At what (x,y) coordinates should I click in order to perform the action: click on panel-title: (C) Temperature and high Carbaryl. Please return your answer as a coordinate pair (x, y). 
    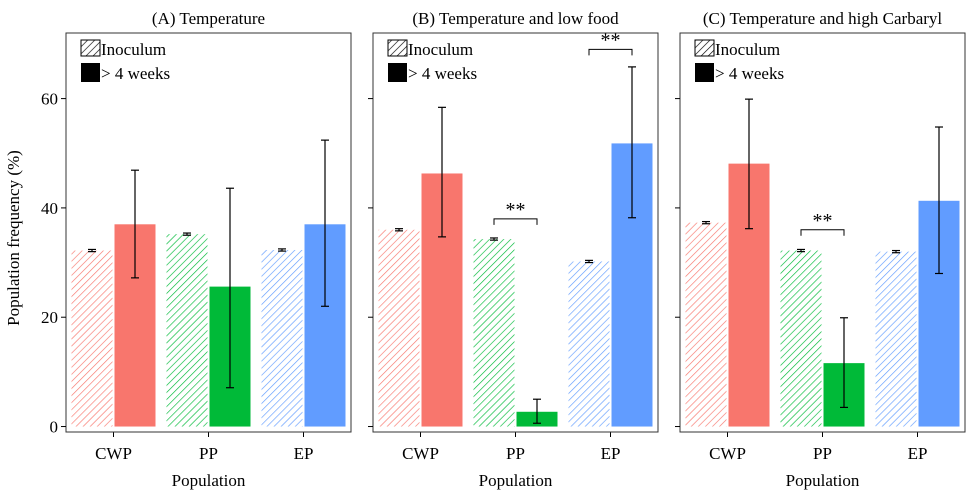
    Looking at the image, I should click on (823, 18).